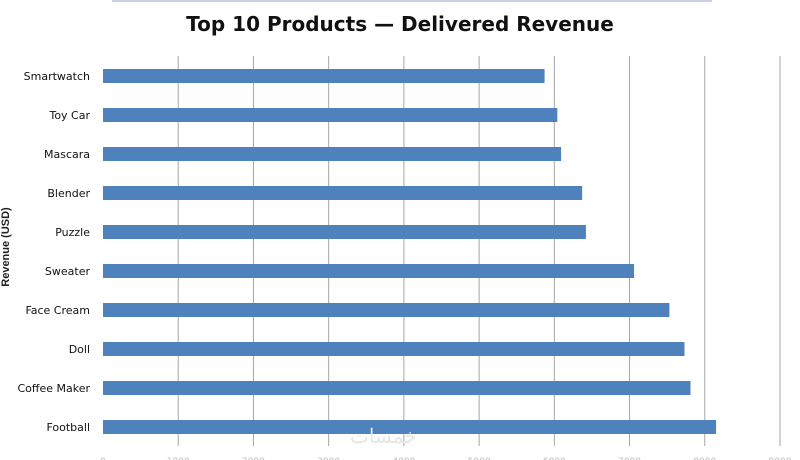 The width and height of the screenshot is (800, 460). What do you see at coordinates (403, 458) in the screenshot?
I see `x-tick-label-4000: 4000` at bounding box center [403, 458].